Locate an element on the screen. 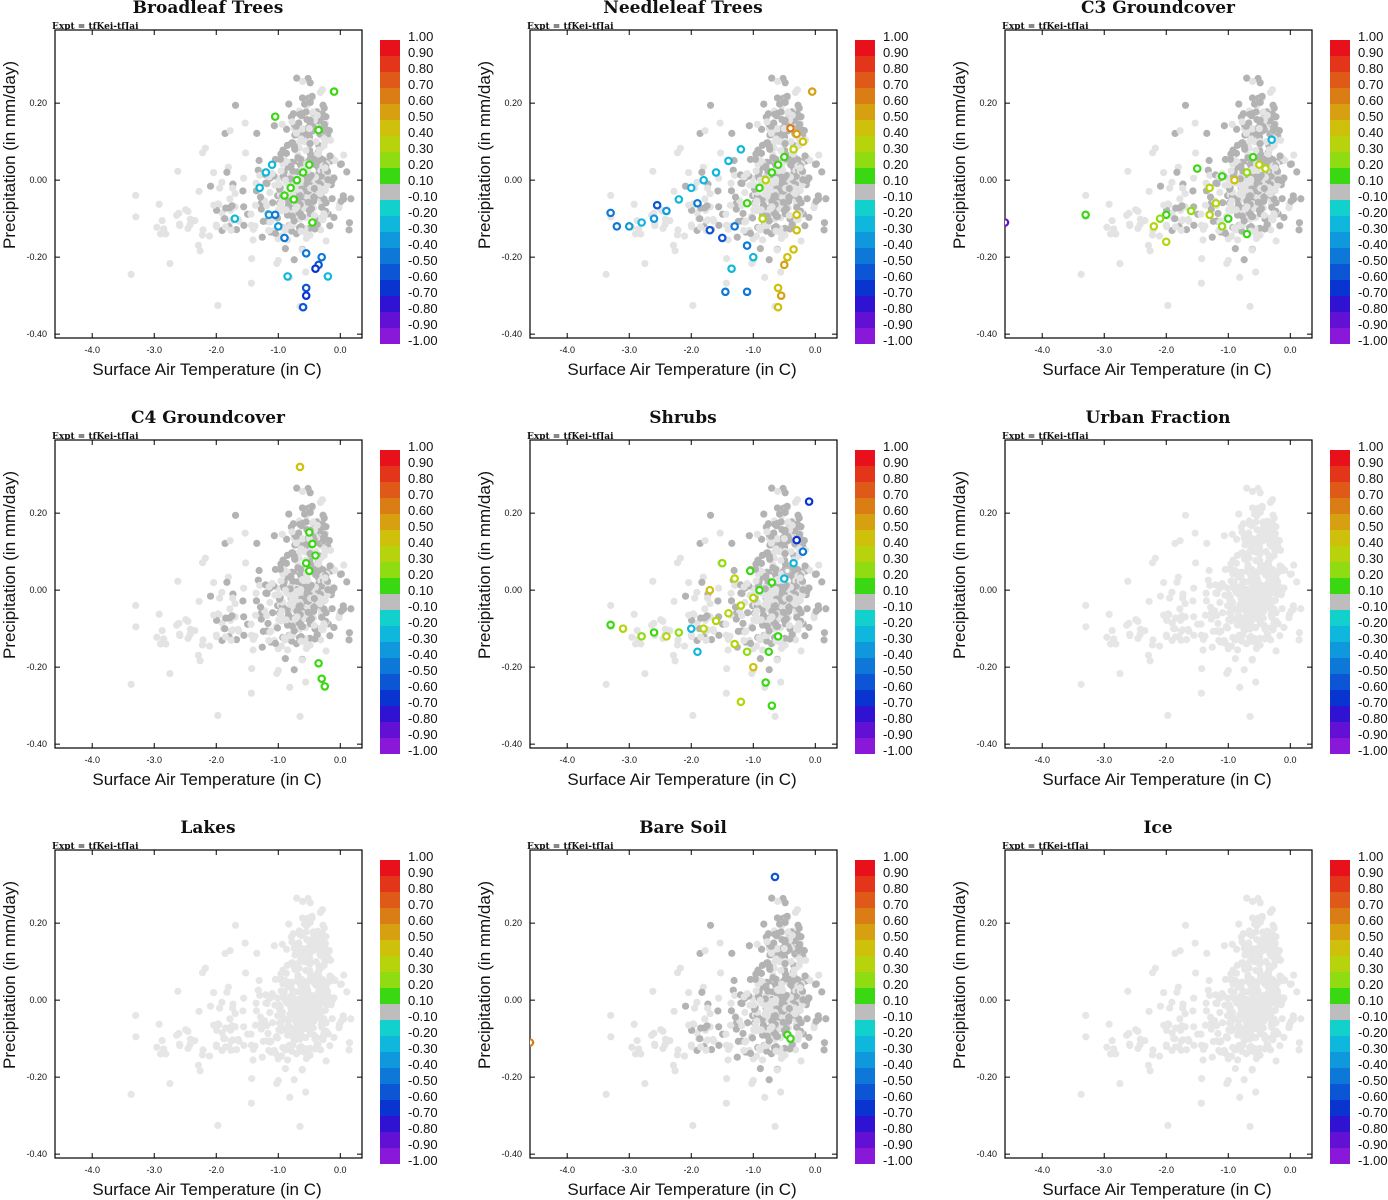 Image resolution: width=1388 pixels, height=1200 pixels. colorbar-label: -0.50 is located at coordinates (423, 670).